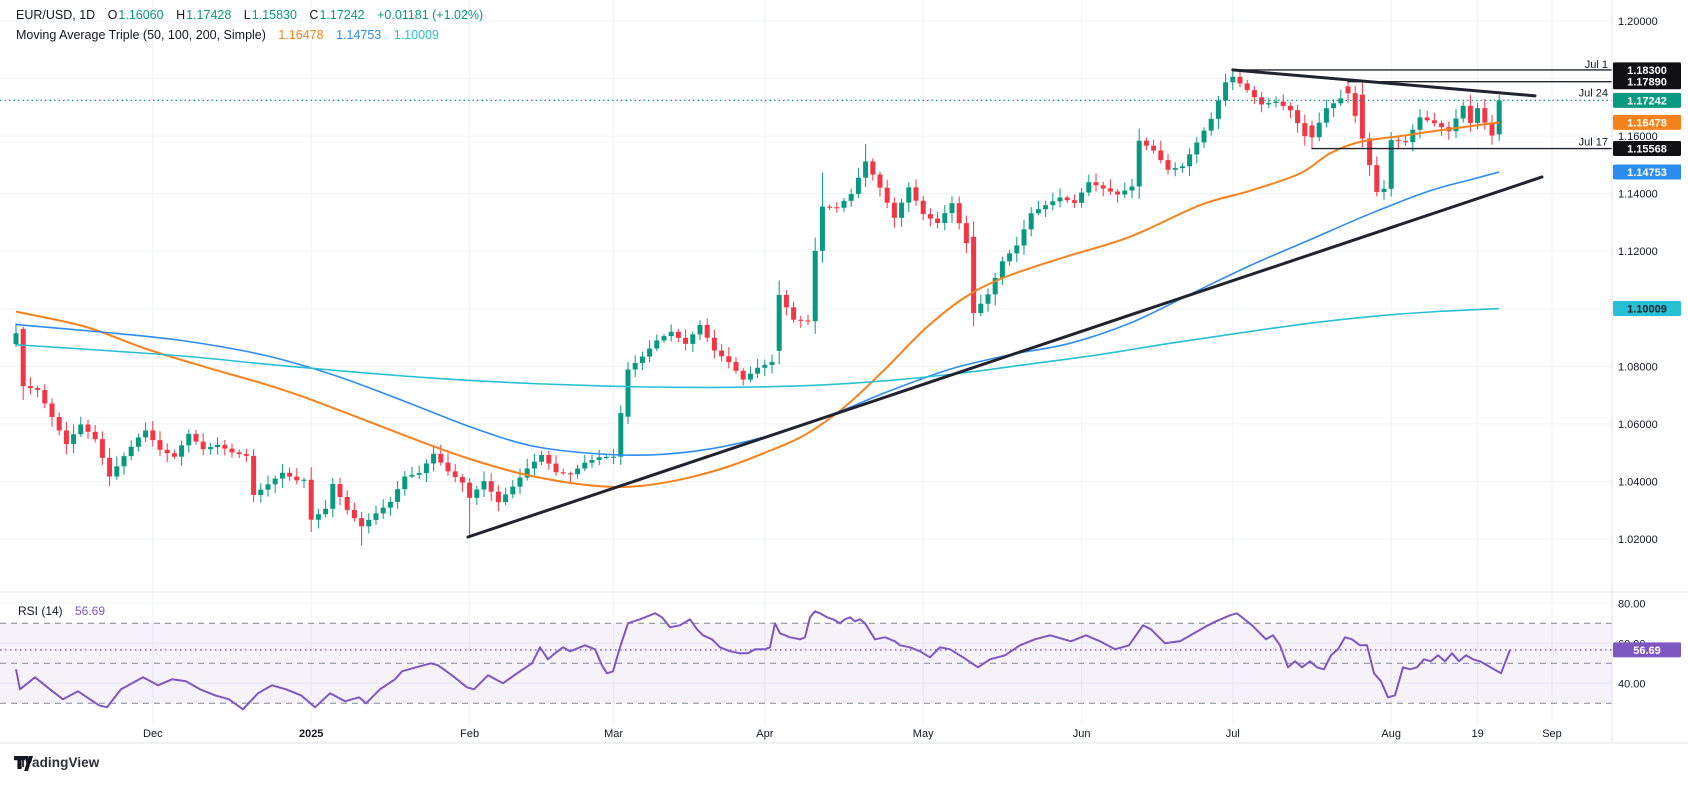  Describe the element at coordinates (1391, 734) in the screenshot. I see `time-axis-label: Aug` at that location.